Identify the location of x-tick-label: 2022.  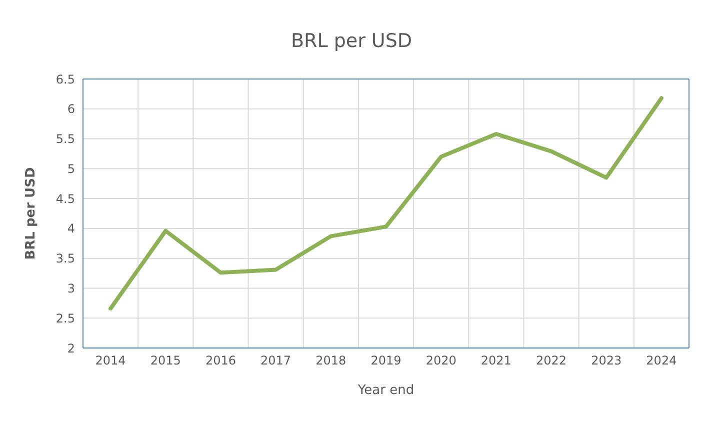
(551, 361).